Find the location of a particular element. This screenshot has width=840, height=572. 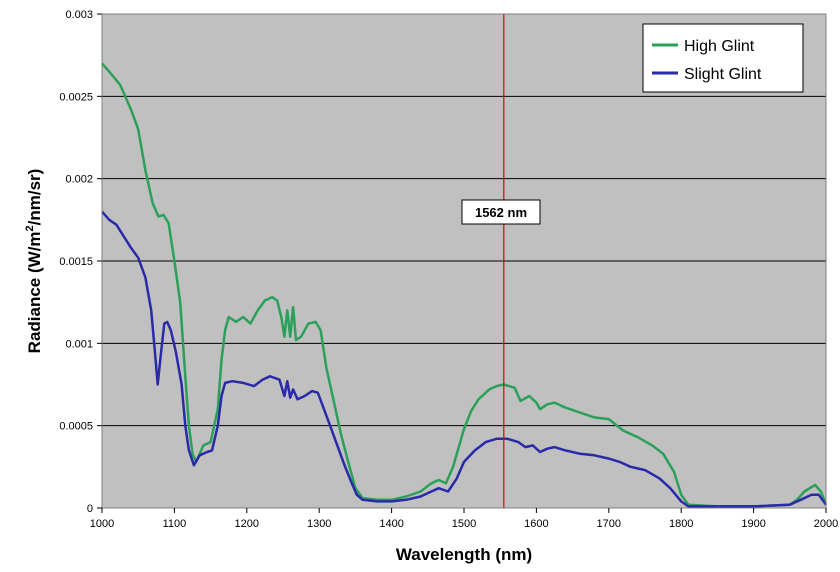

y-axis-title-part-3: /nm/sr) is located at coordinates (34, 197).